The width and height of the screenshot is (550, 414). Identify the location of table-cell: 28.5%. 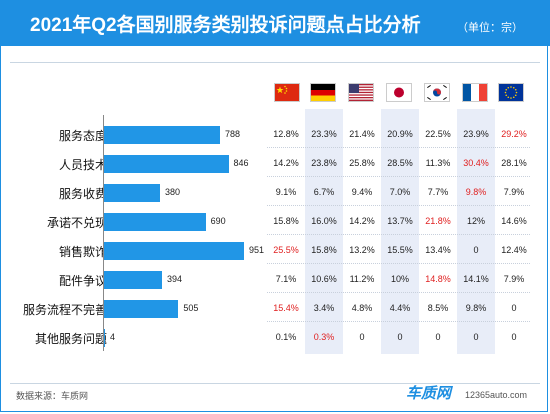
(400, 163).